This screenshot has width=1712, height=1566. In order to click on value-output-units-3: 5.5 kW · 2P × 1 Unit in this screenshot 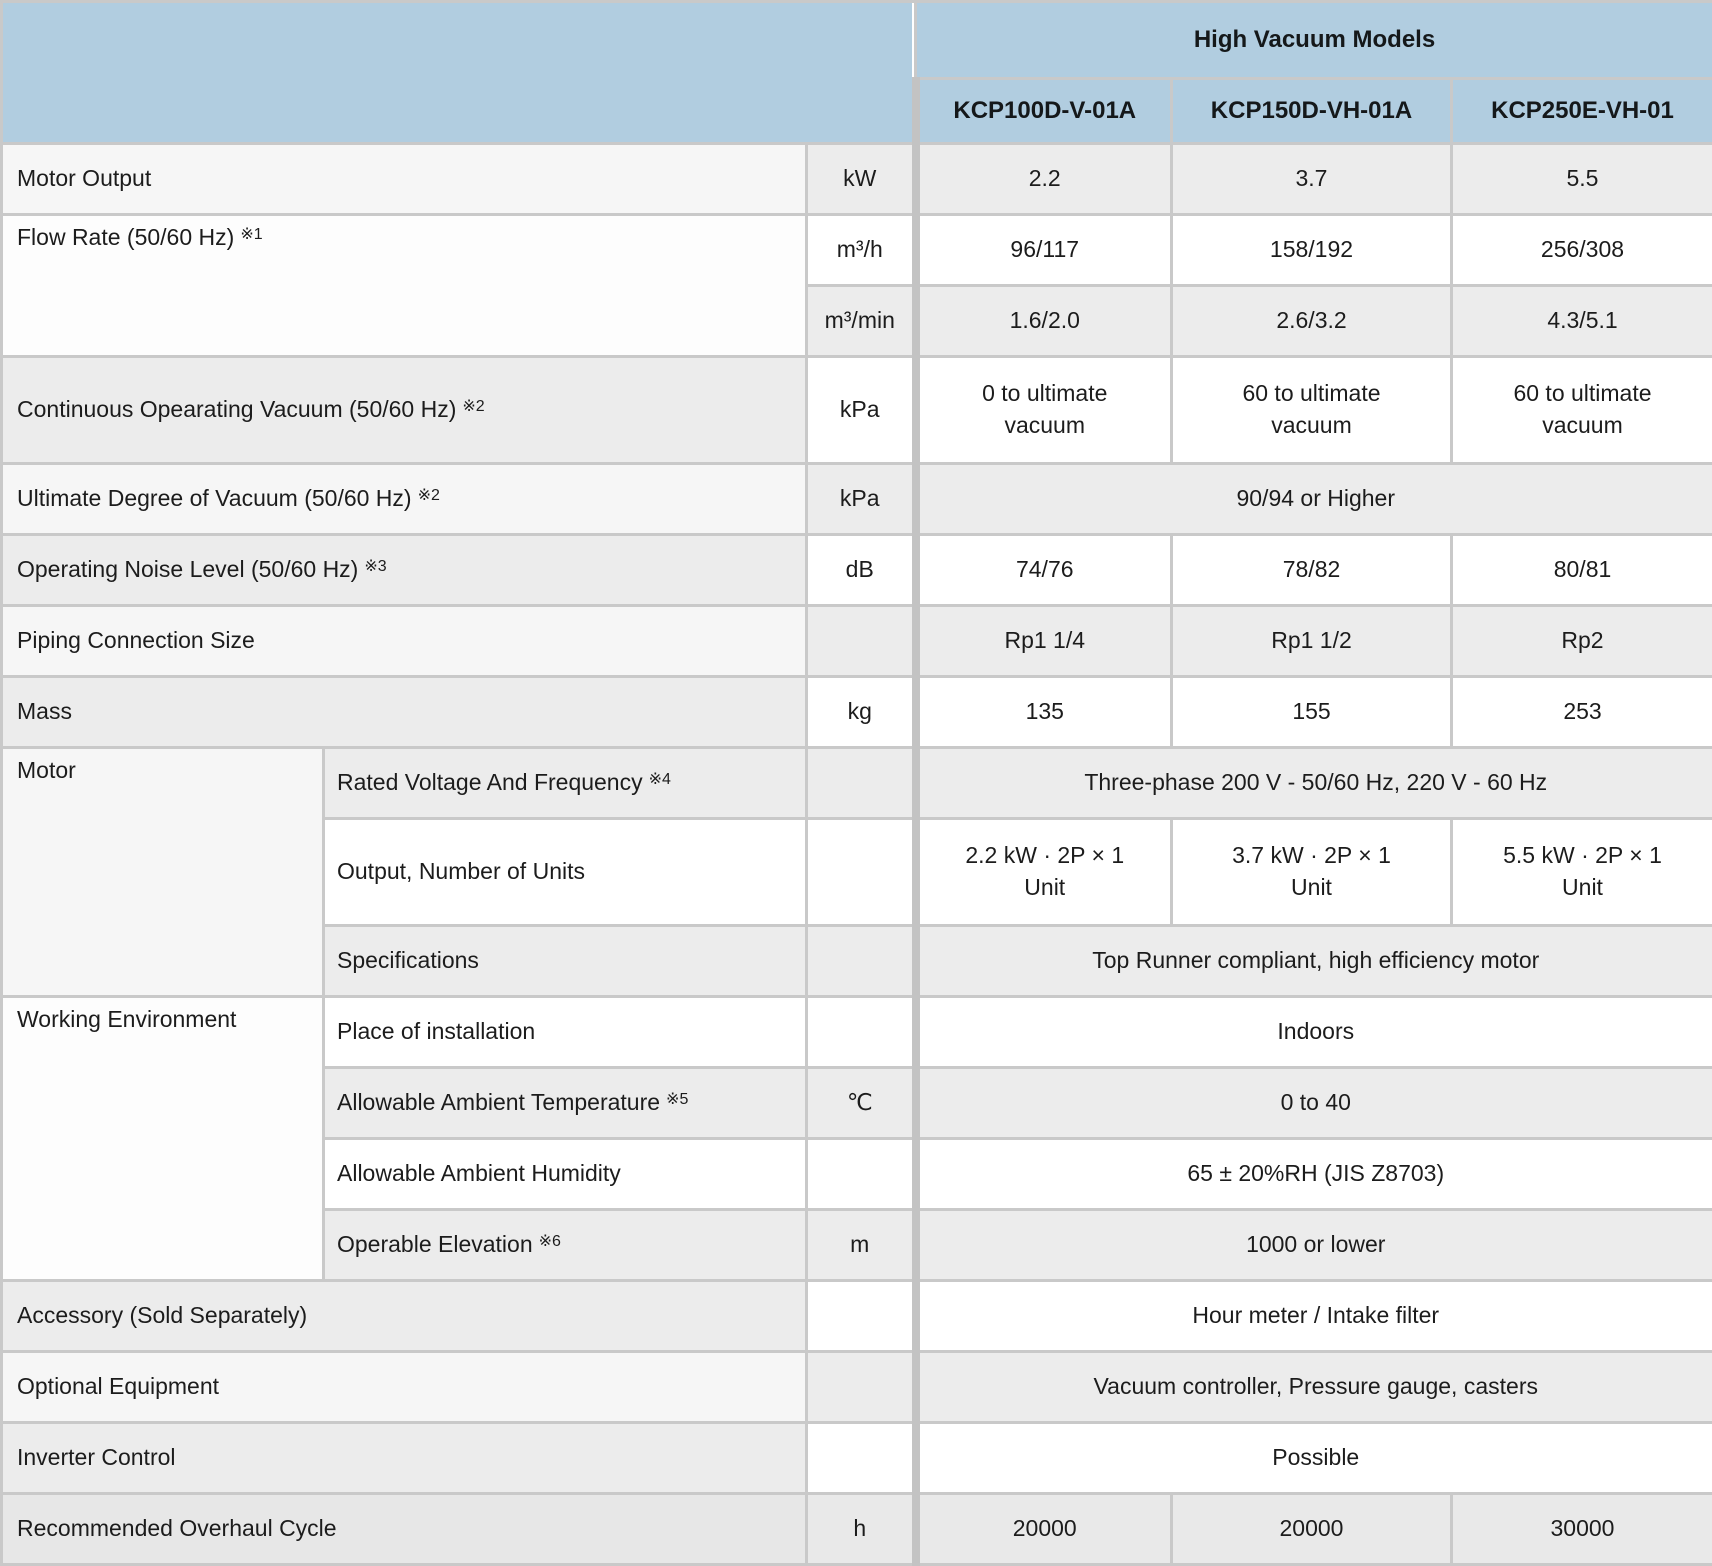, I will do `click(1582, 872)`.